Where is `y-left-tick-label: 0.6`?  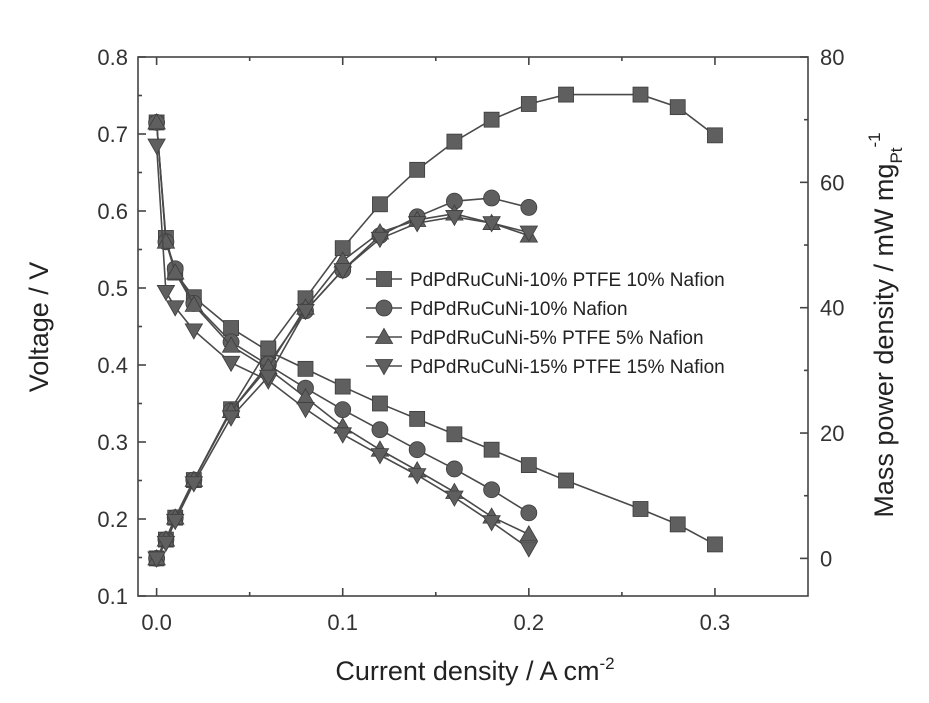 y-left-tick-label: 0.6 is located at coordinates (112, 211).